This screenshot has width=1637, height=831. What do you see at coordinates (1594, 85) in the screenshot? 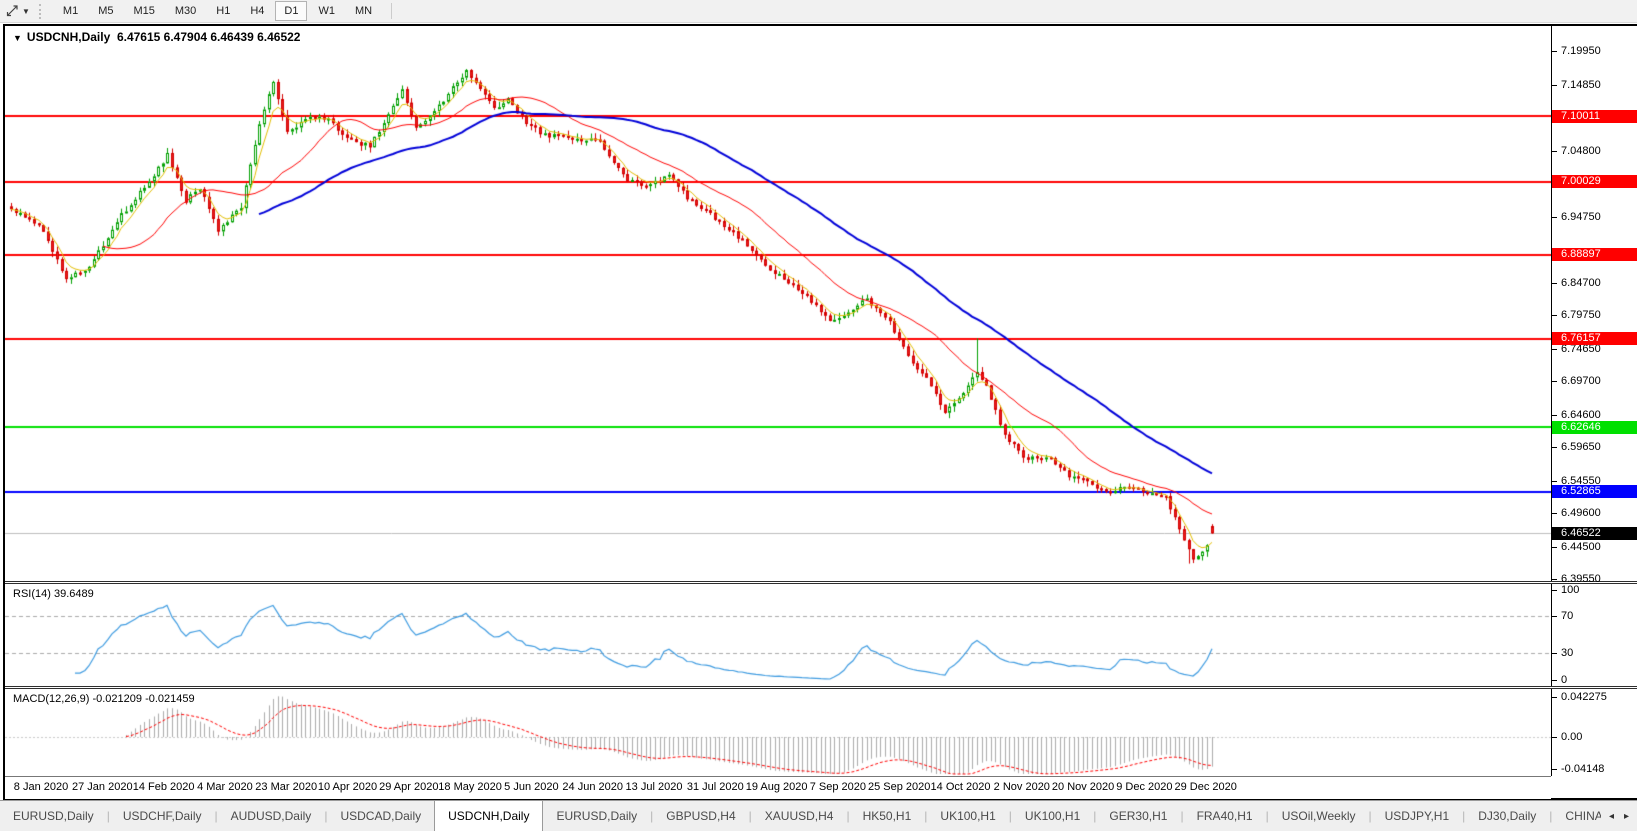
I see `price-axis-tick: 7.14850` at bounding box center [1594, 85].